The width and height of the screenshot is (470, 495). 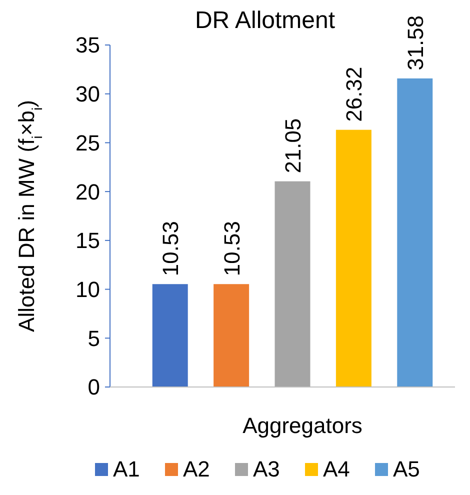 I want to click on y-tick-label: 35, so click(x=88, y=45).